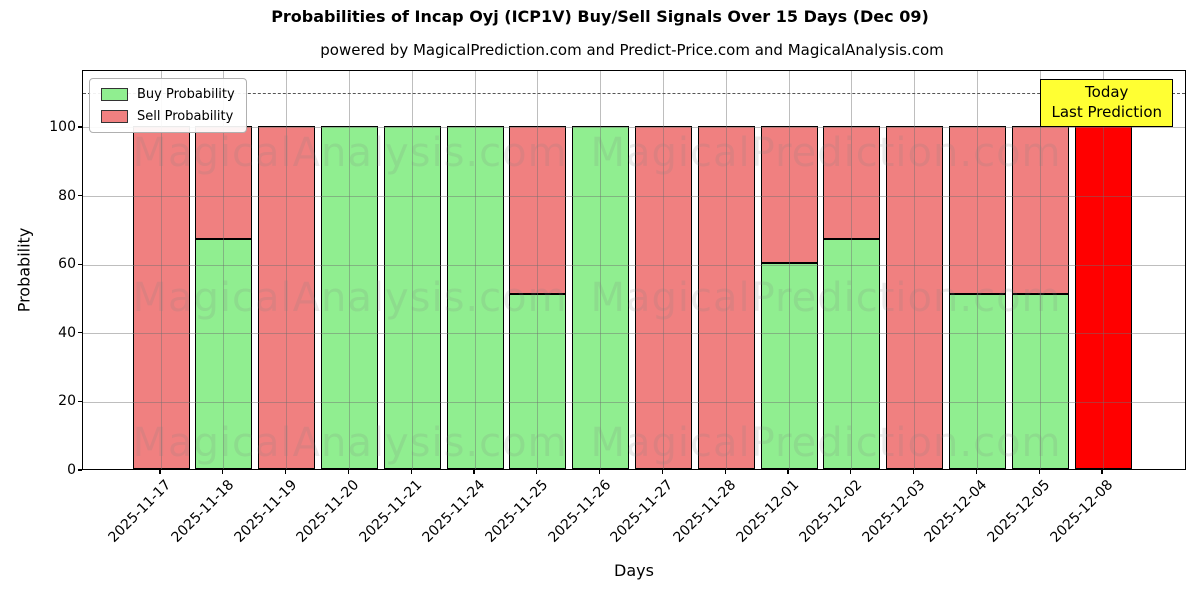  What do you see at coordinates (831, 511) in the screenshot?
I see `x-tick-label: 2025-12-02` at bounding box center [831, 511].